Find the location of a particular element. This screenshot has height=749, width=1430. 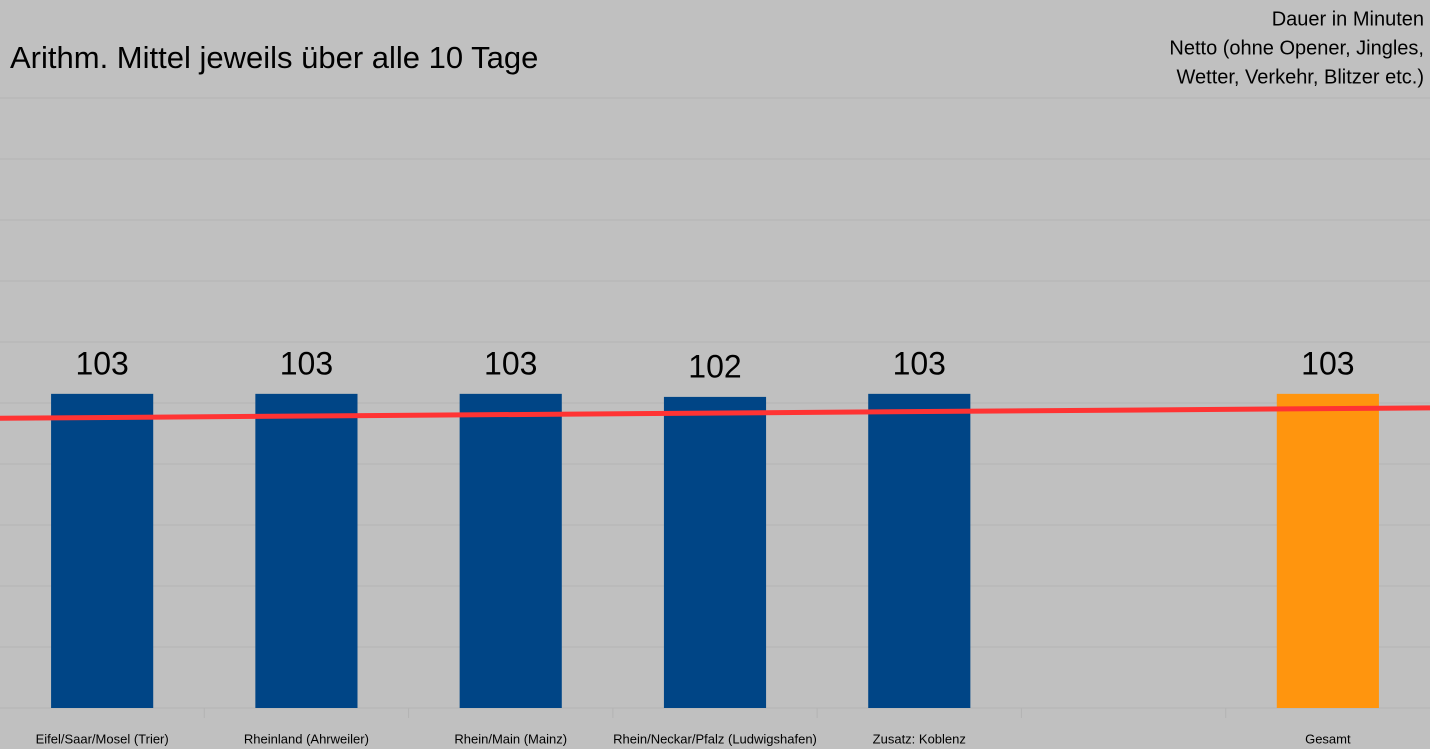

annotation: Netto (ohne Opener, Jingles, is located at coordinates (1296, 48).